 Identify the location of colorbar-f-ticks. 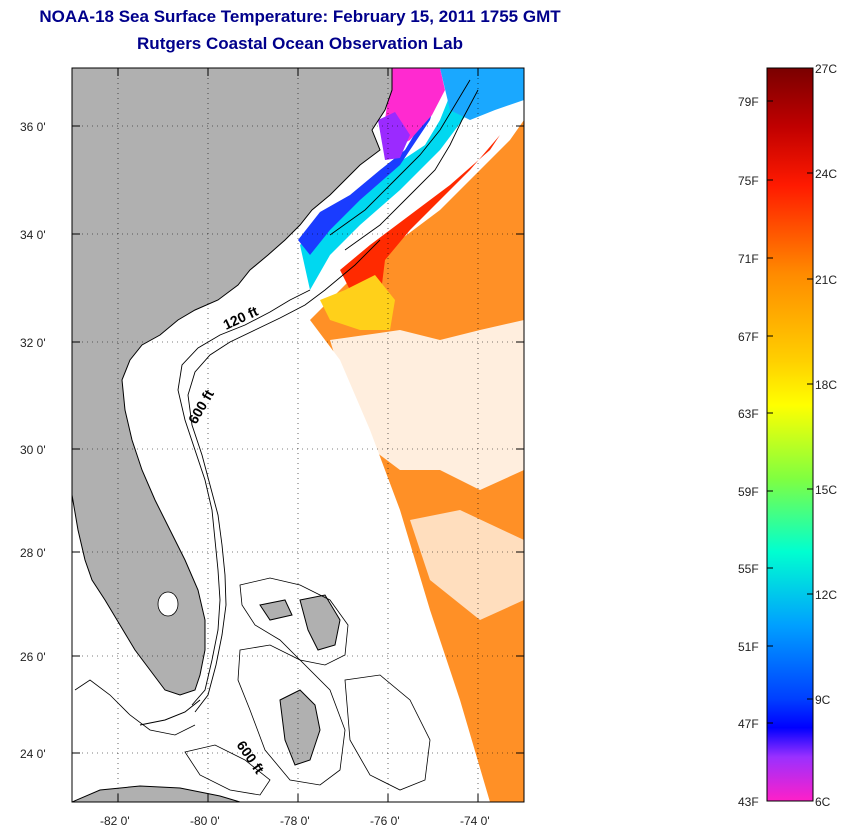
(770, 412).